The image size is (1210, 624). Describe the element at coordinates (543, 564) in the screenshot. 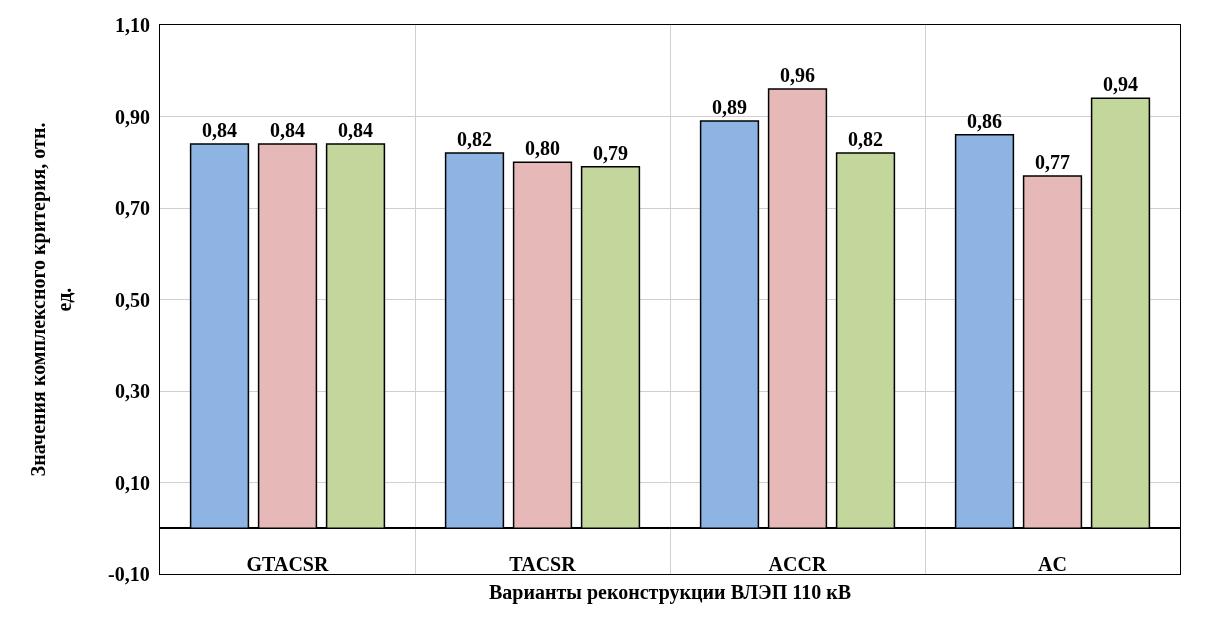

I see `x-tick-label: TACSR` at that location.